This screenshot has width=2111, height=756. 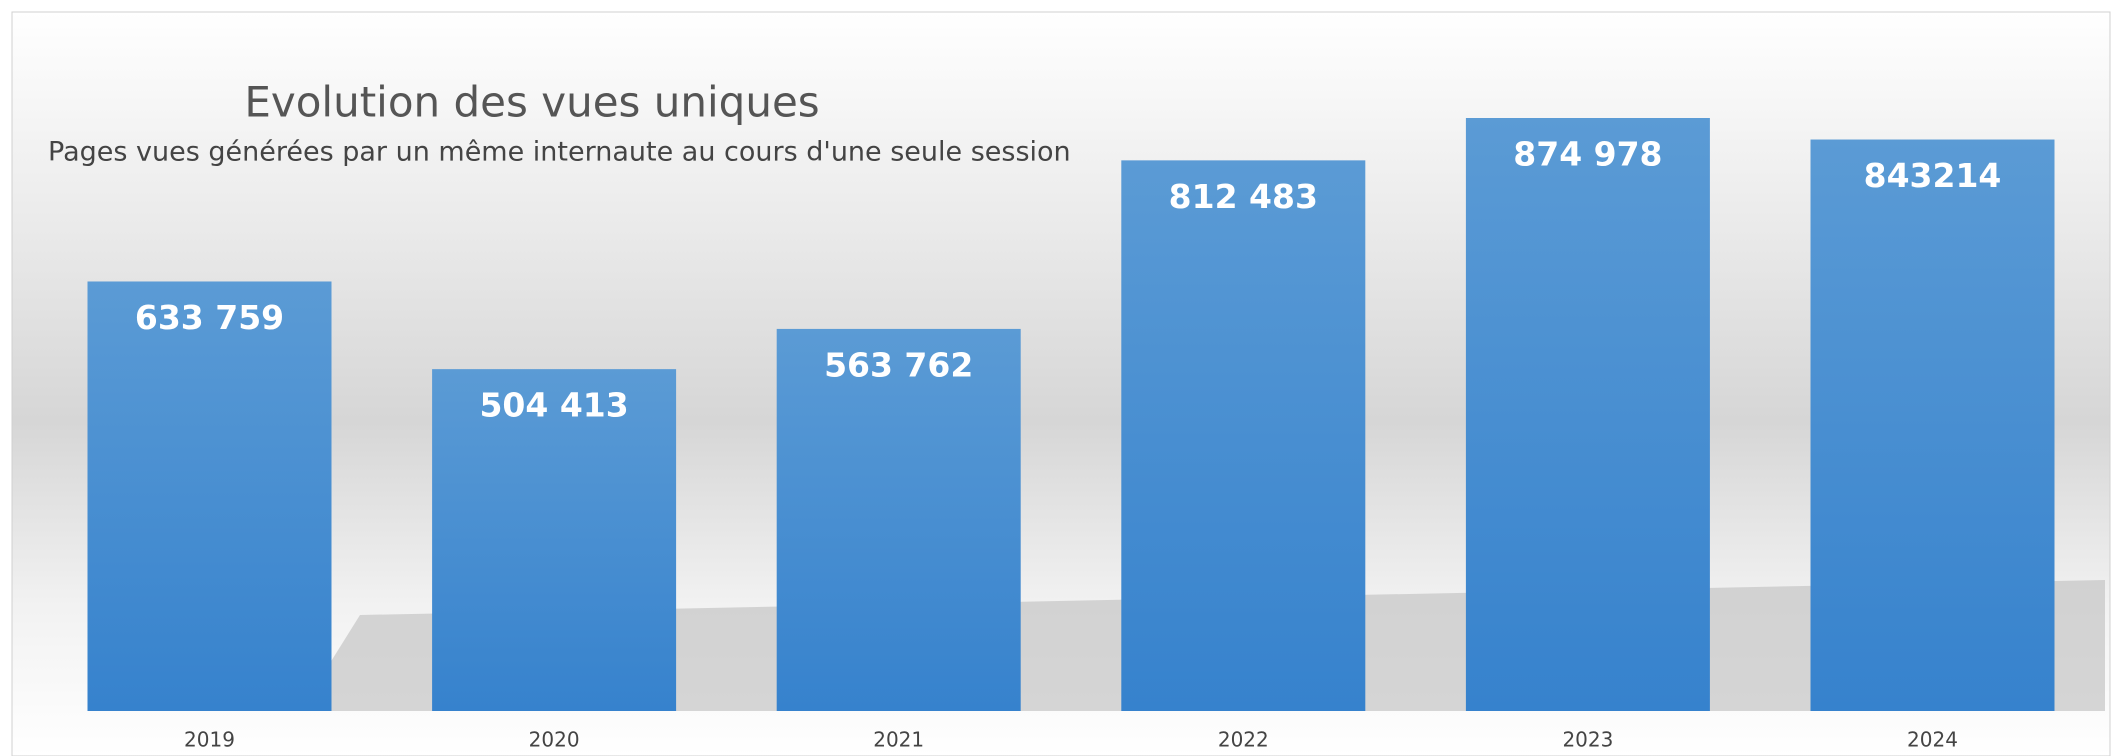 What do you see at coordinates (1243, 196) in the screenshot?
I see `value-label: 812 483` at bounding box center [1243, 196].